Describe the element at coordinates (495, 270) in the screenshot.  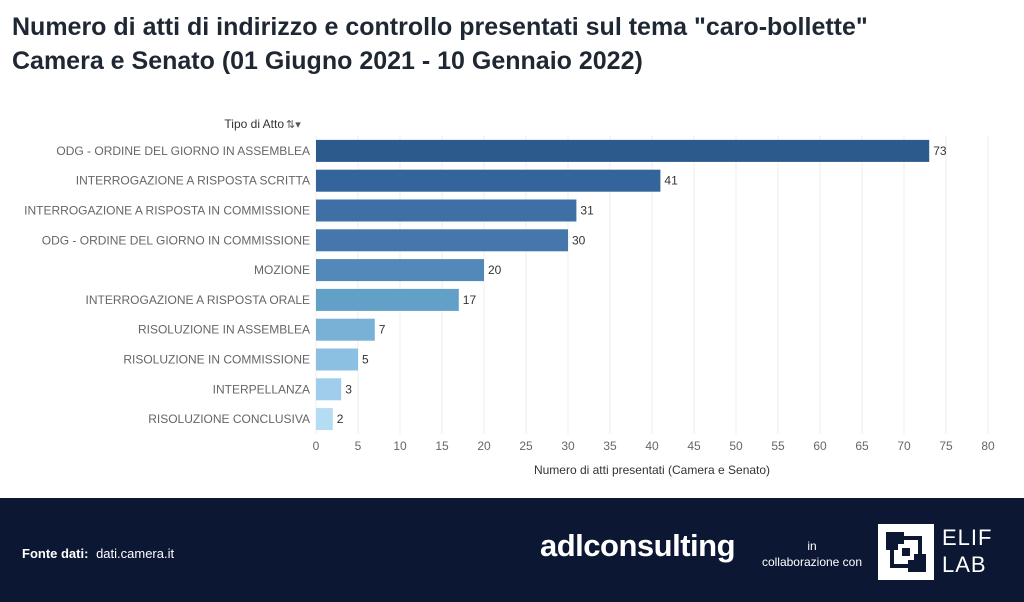
I see `value-label: 20` at that location.